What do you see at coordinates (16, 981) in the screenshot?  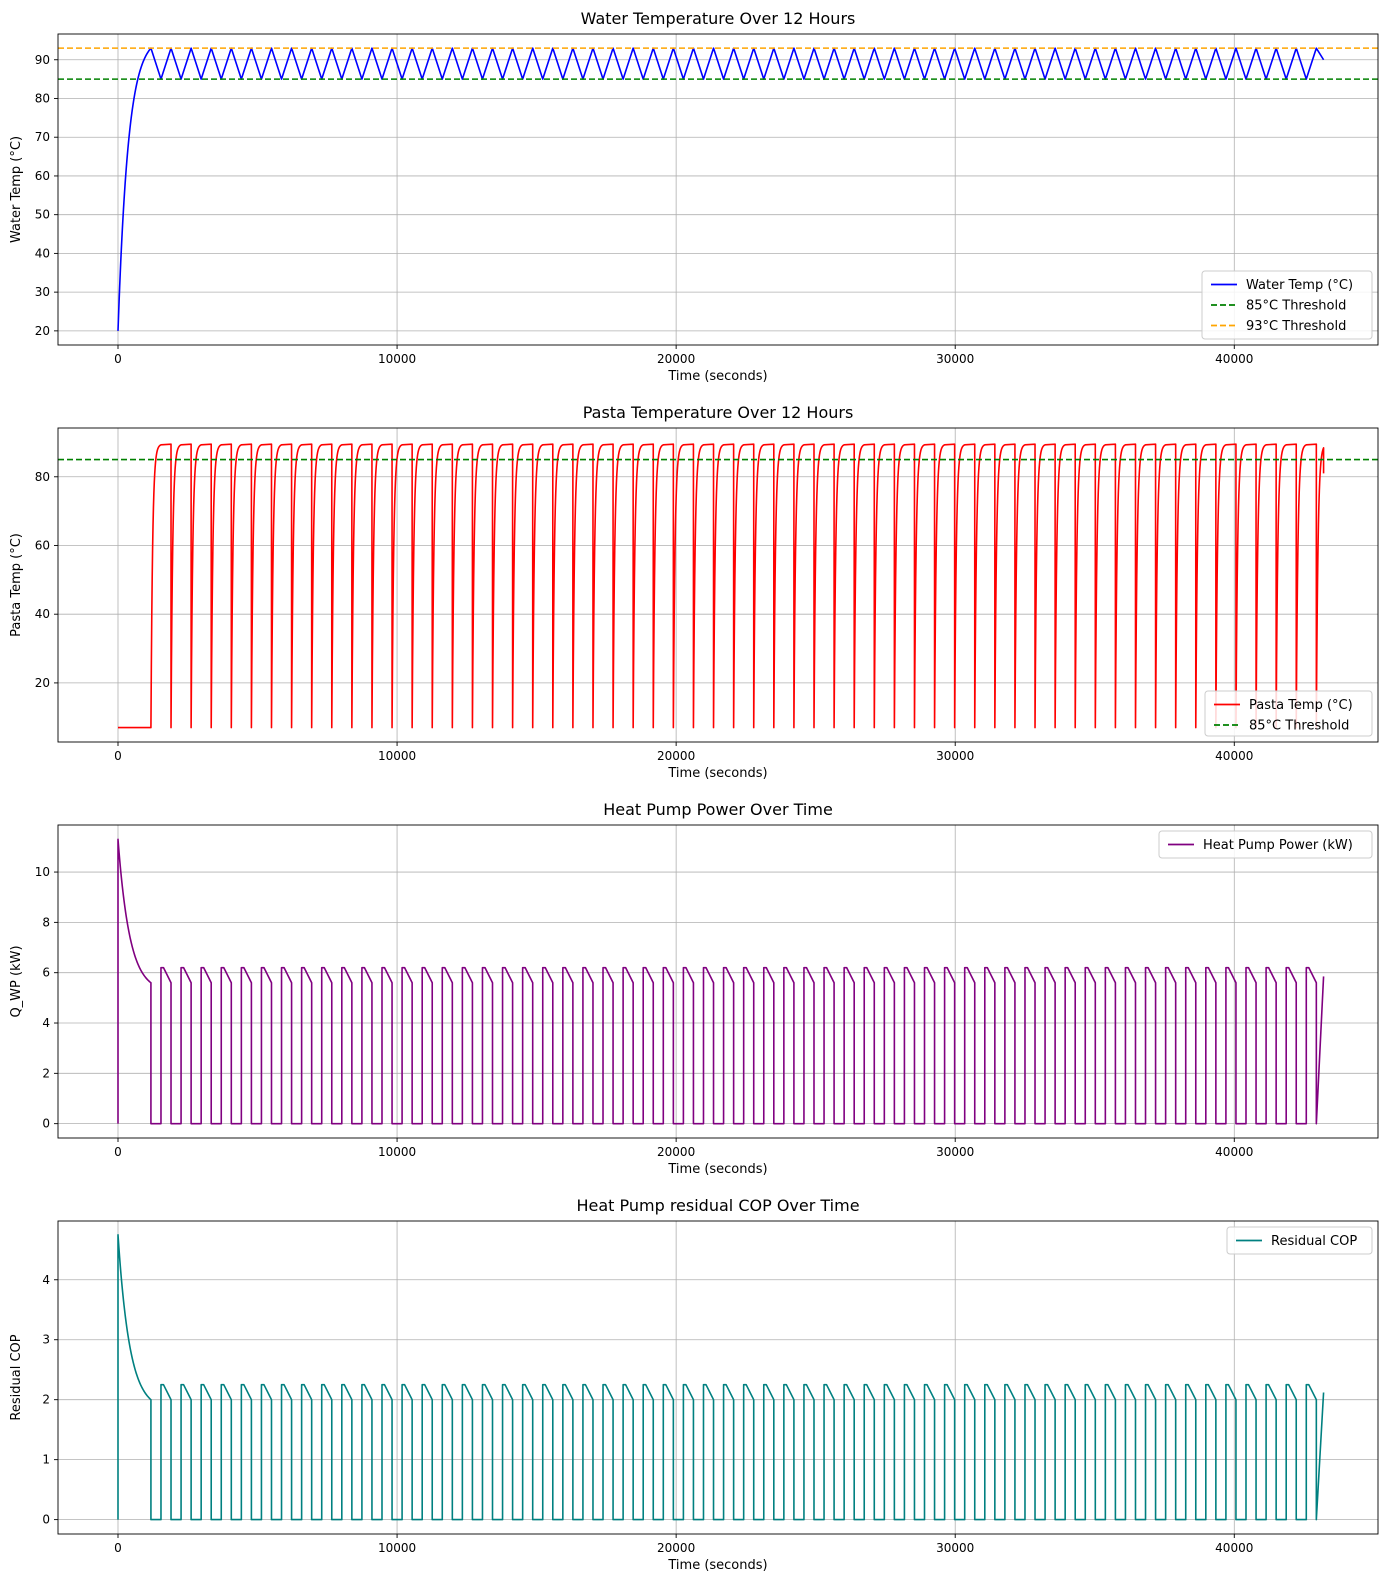 I see `y-axis-label: Q_WP (kW)` at bounding box center [16, 981].